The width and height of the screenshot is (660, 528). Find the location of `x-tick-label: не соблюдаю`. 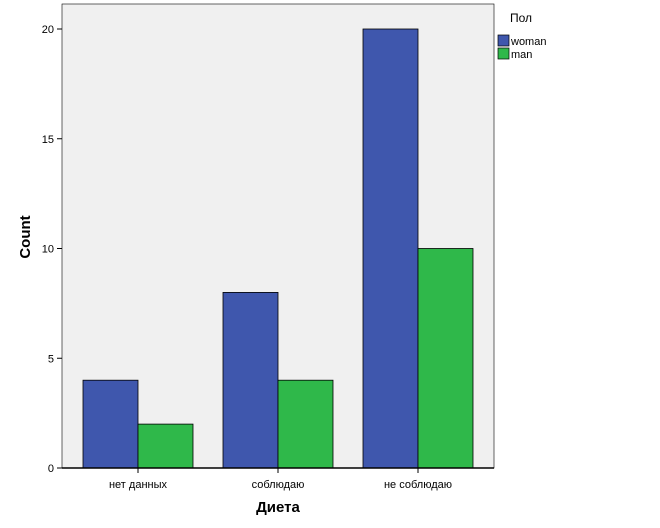

x-tick-label: не соблюдаю is located at coordinates (418, 485).